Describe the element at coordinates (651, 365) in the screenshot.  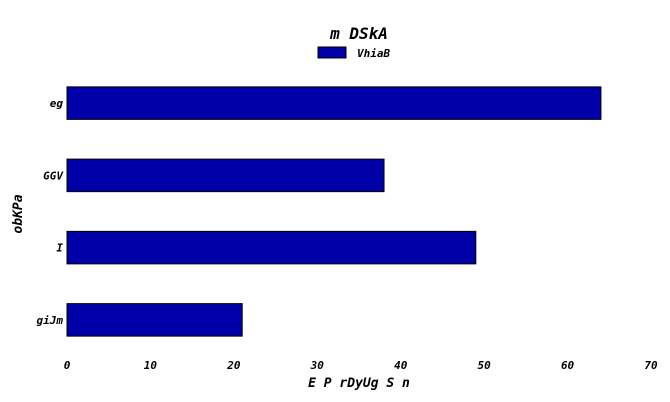
I see `x-tick-label: 70` at that location.